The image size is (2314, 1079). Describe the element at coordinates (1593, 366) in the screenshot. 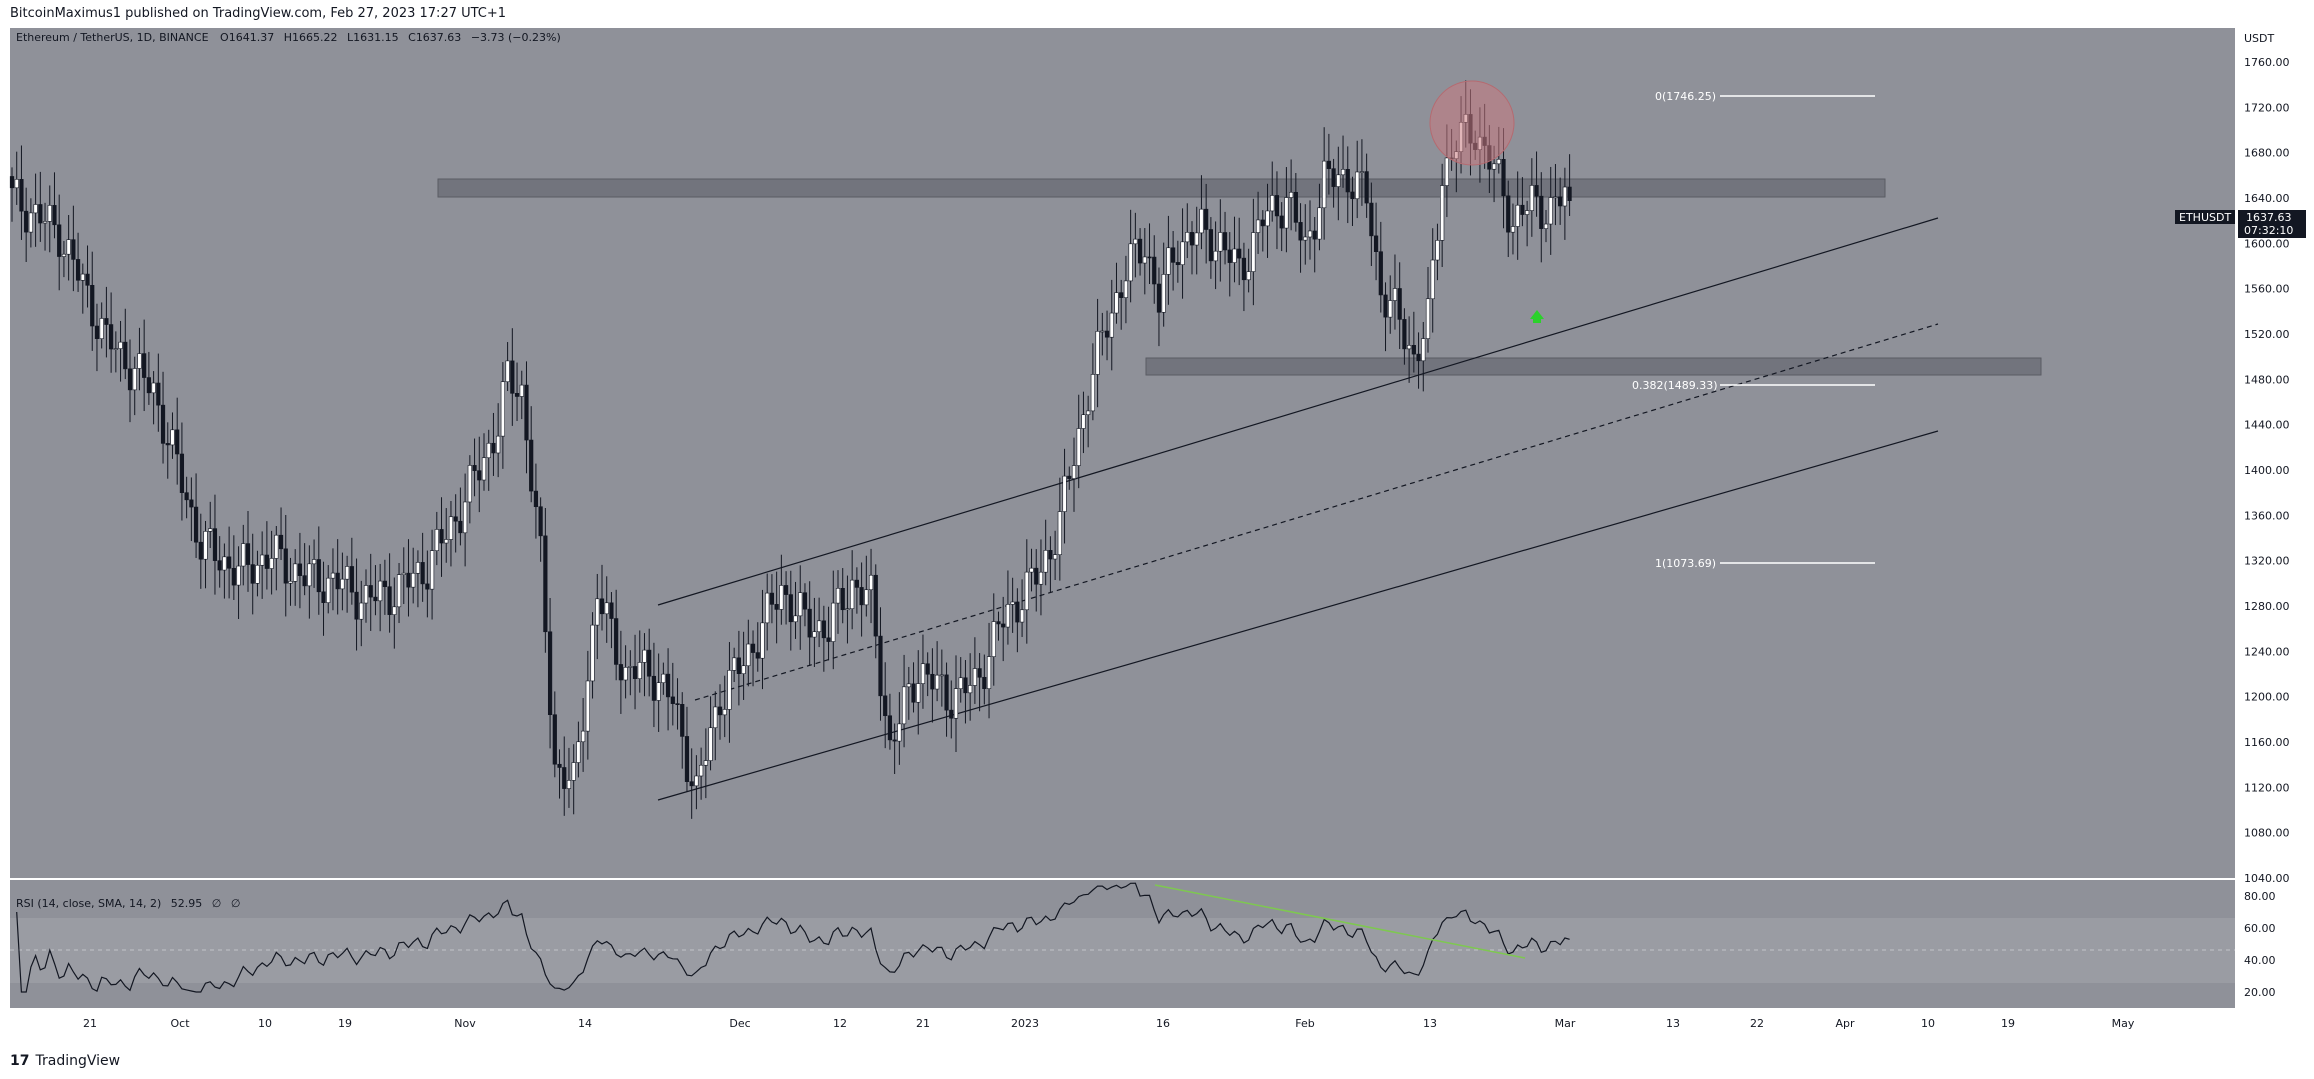

I see `support-zone` at that location.